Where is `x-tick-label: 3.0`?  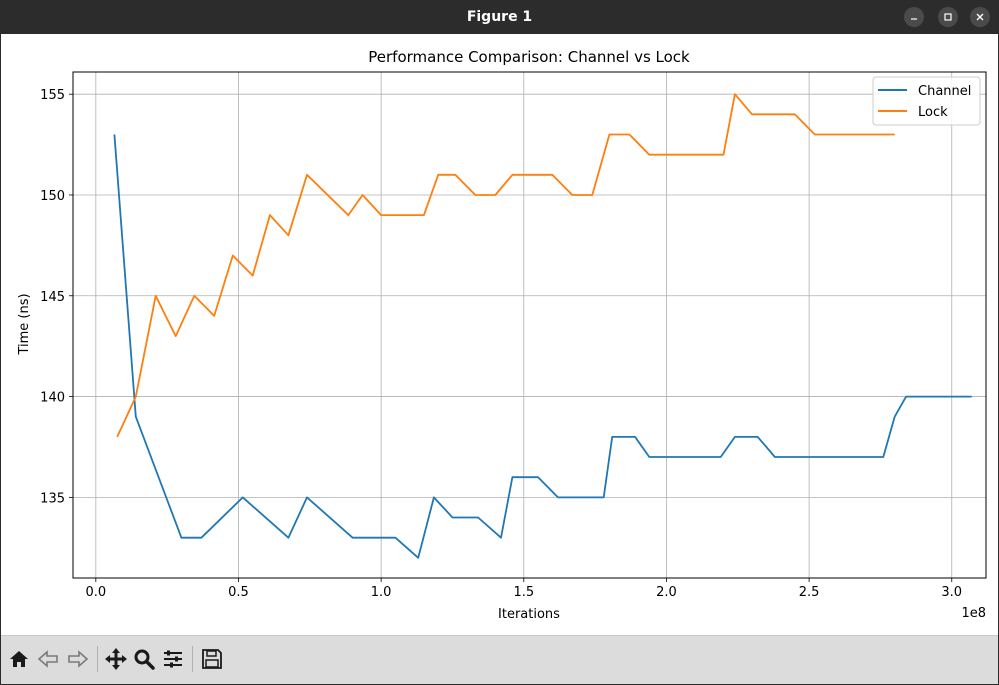
x-tick-label: 3.0 is located at coordinates (951, 592).